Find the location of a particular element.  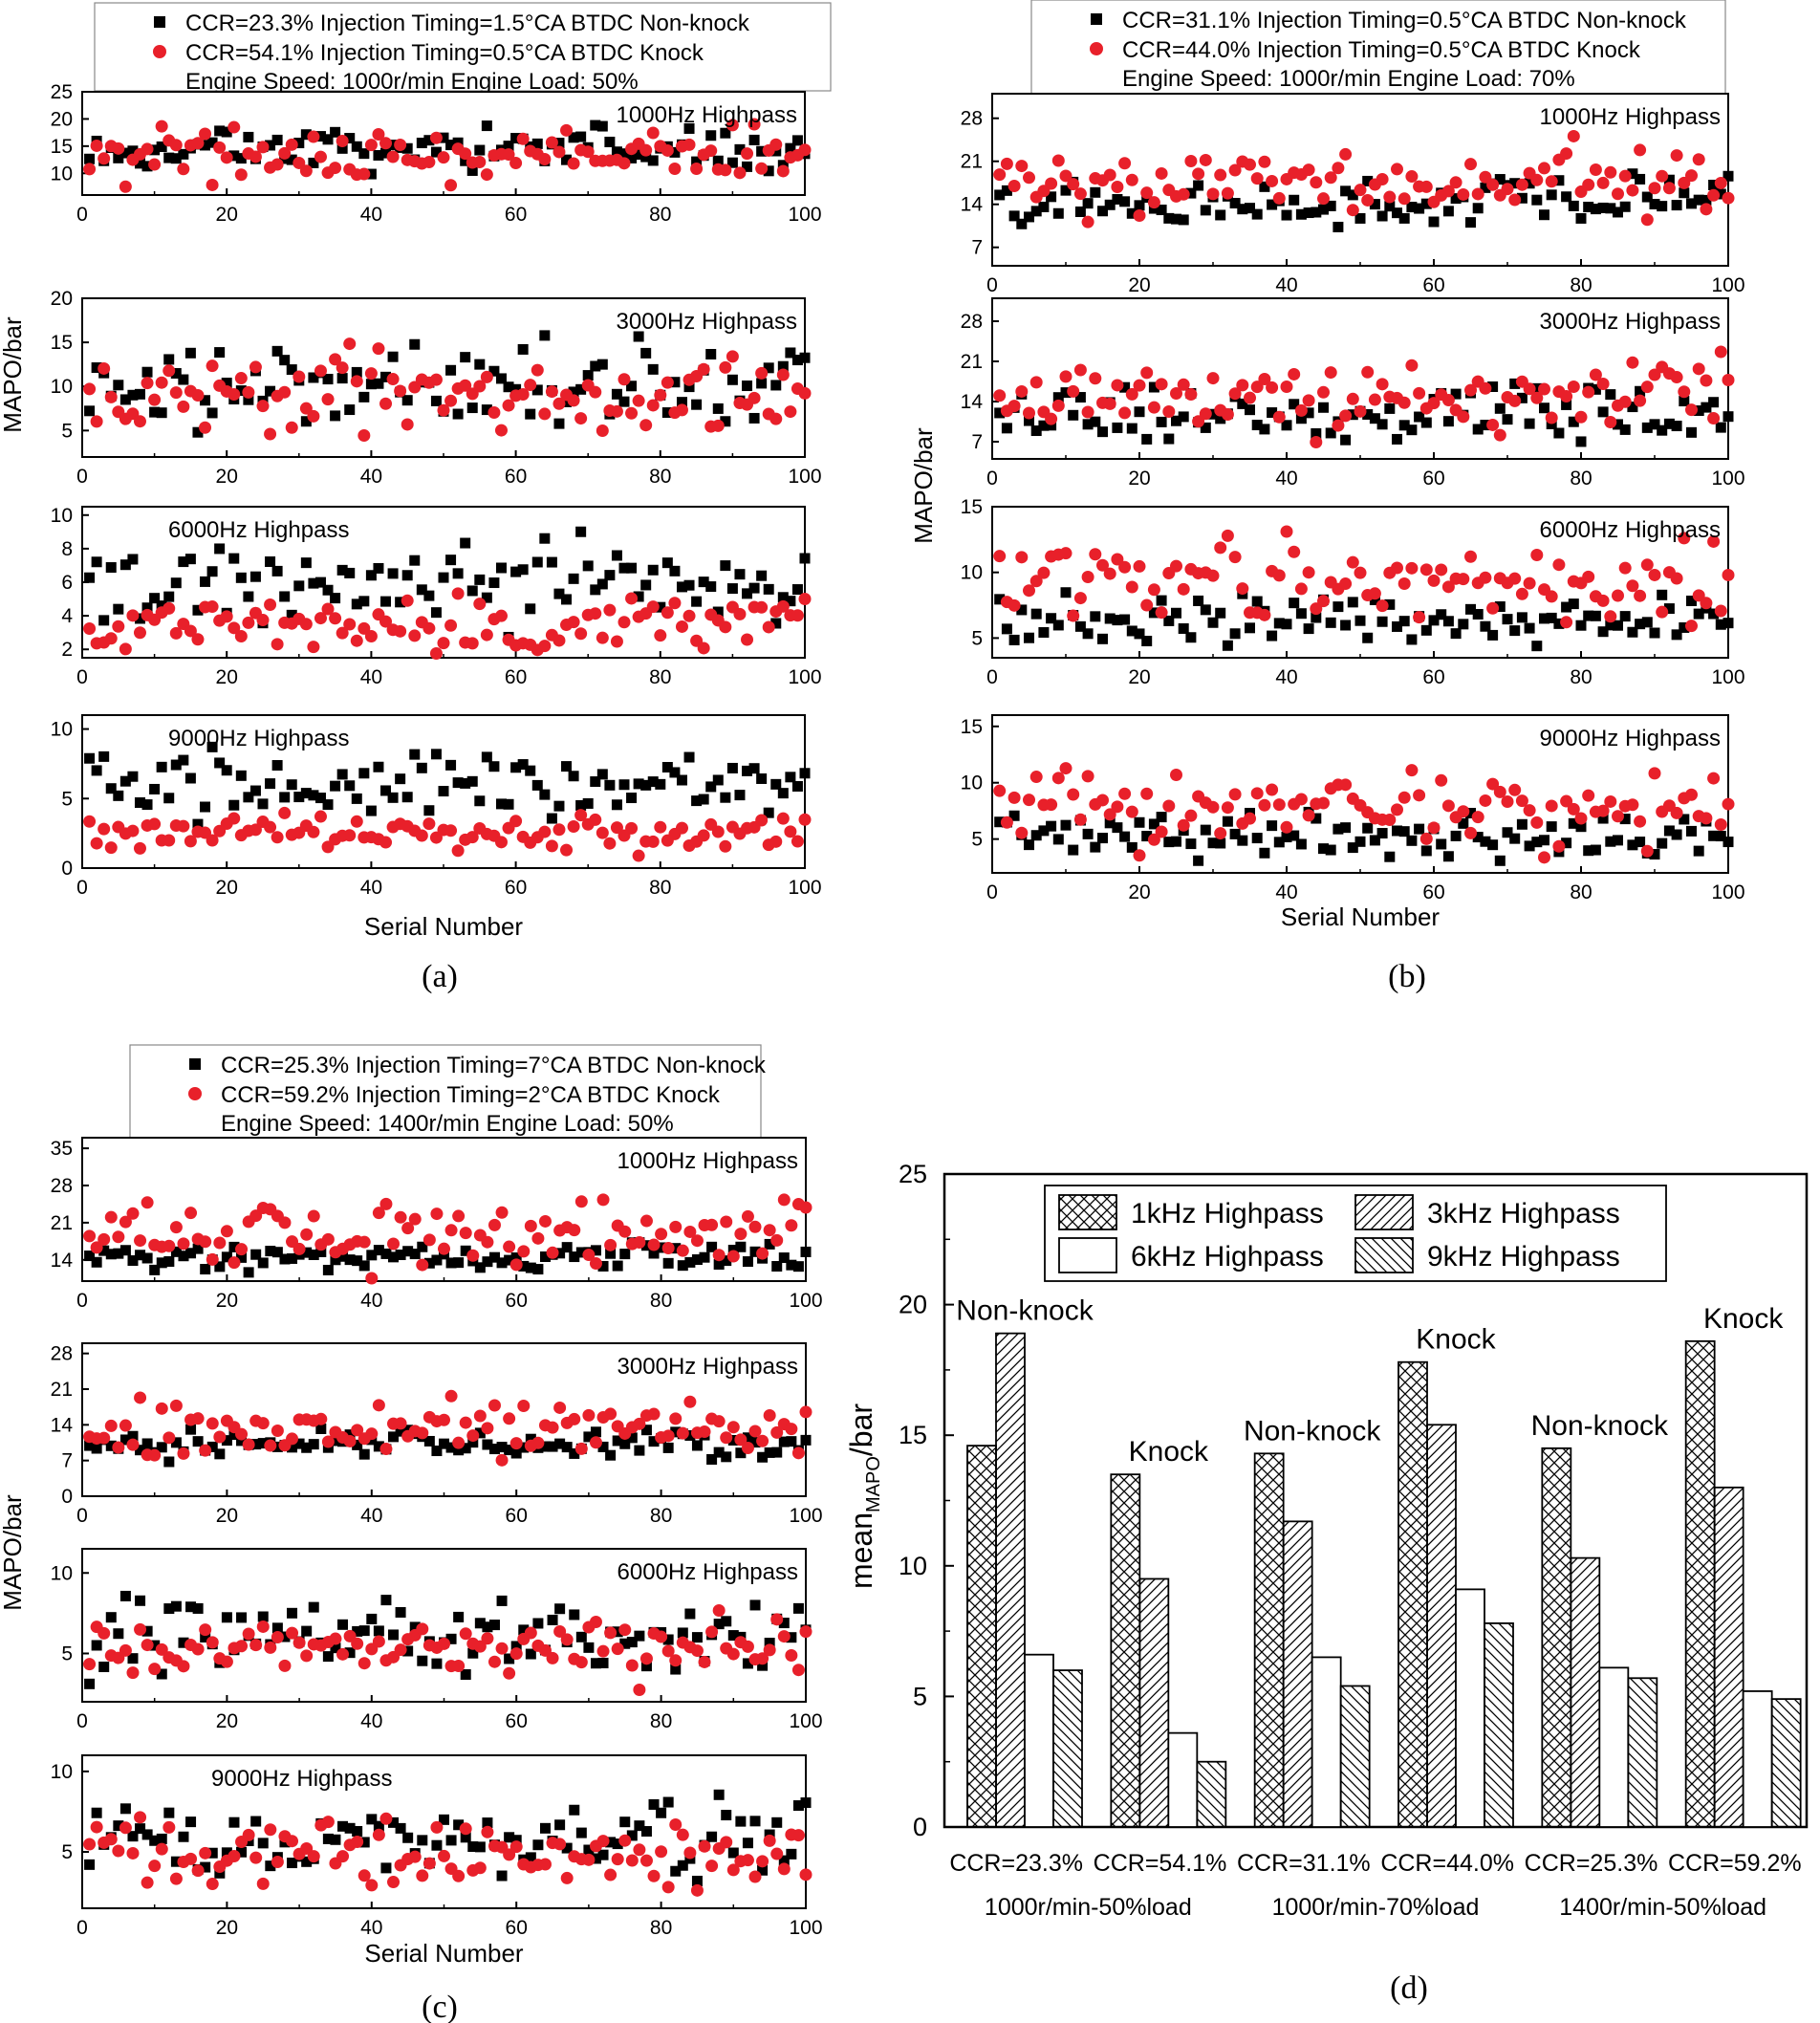

y-axis-label-unit: /bar is located at coordinates (861, 1429).